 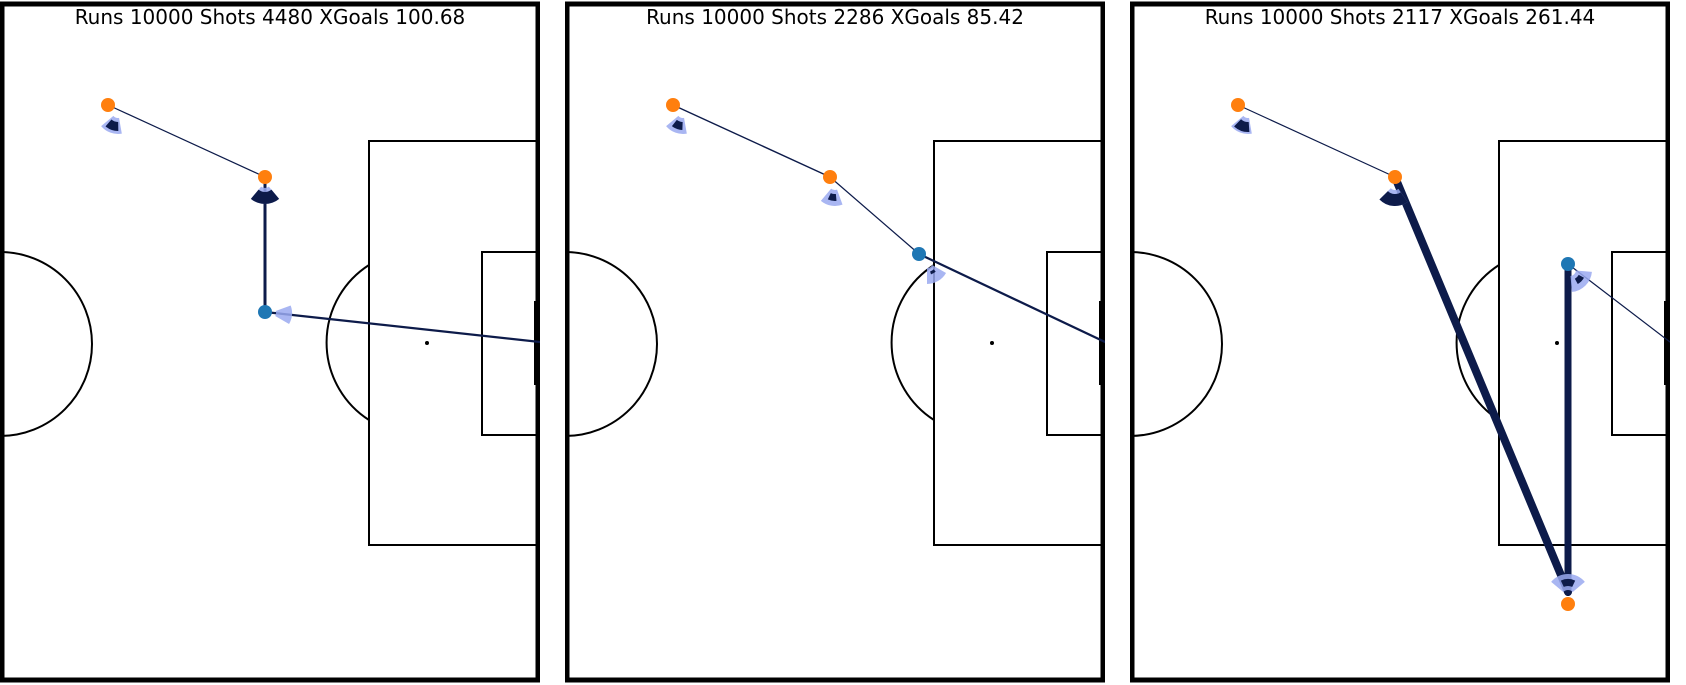 I want to click on panel-title: Runs 10000 Shots 2286 XGoals 85.42, so click(x=835, y=17).